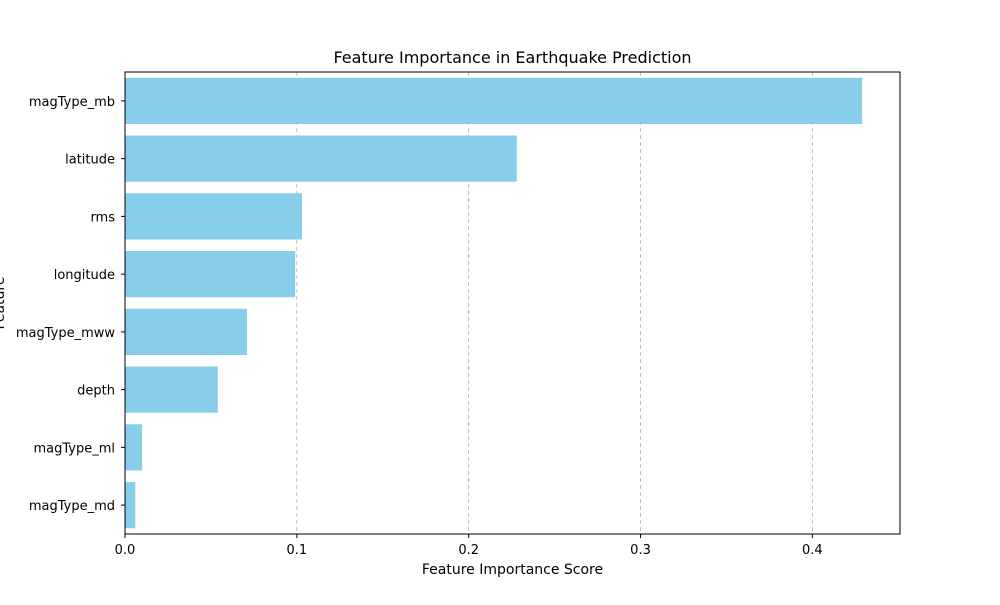  I want to click on x-tick-label: 0.4, so click(812, 550).